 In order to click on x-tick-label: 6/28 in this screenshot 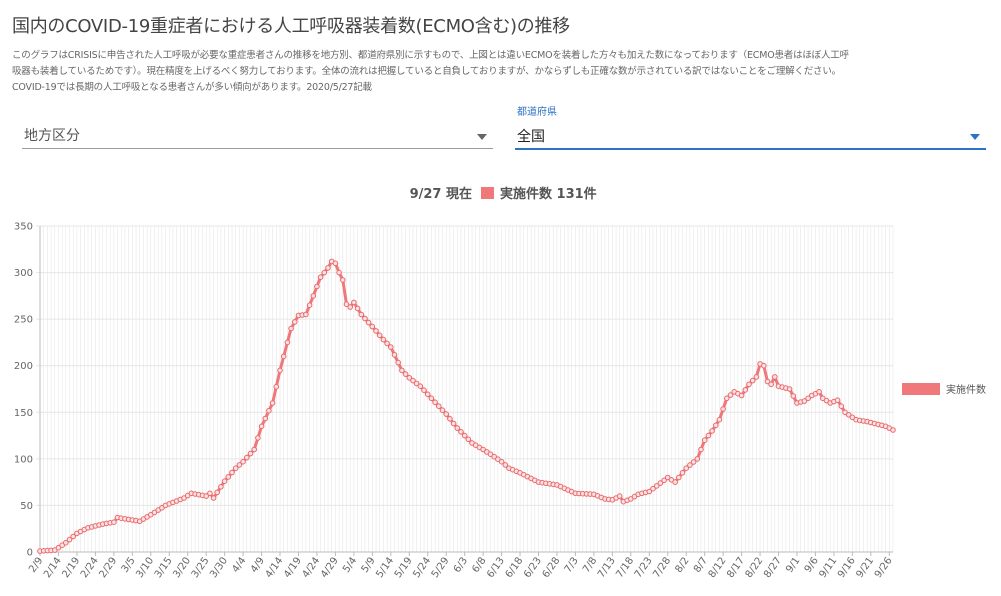, I will do `click(552, 567)`.